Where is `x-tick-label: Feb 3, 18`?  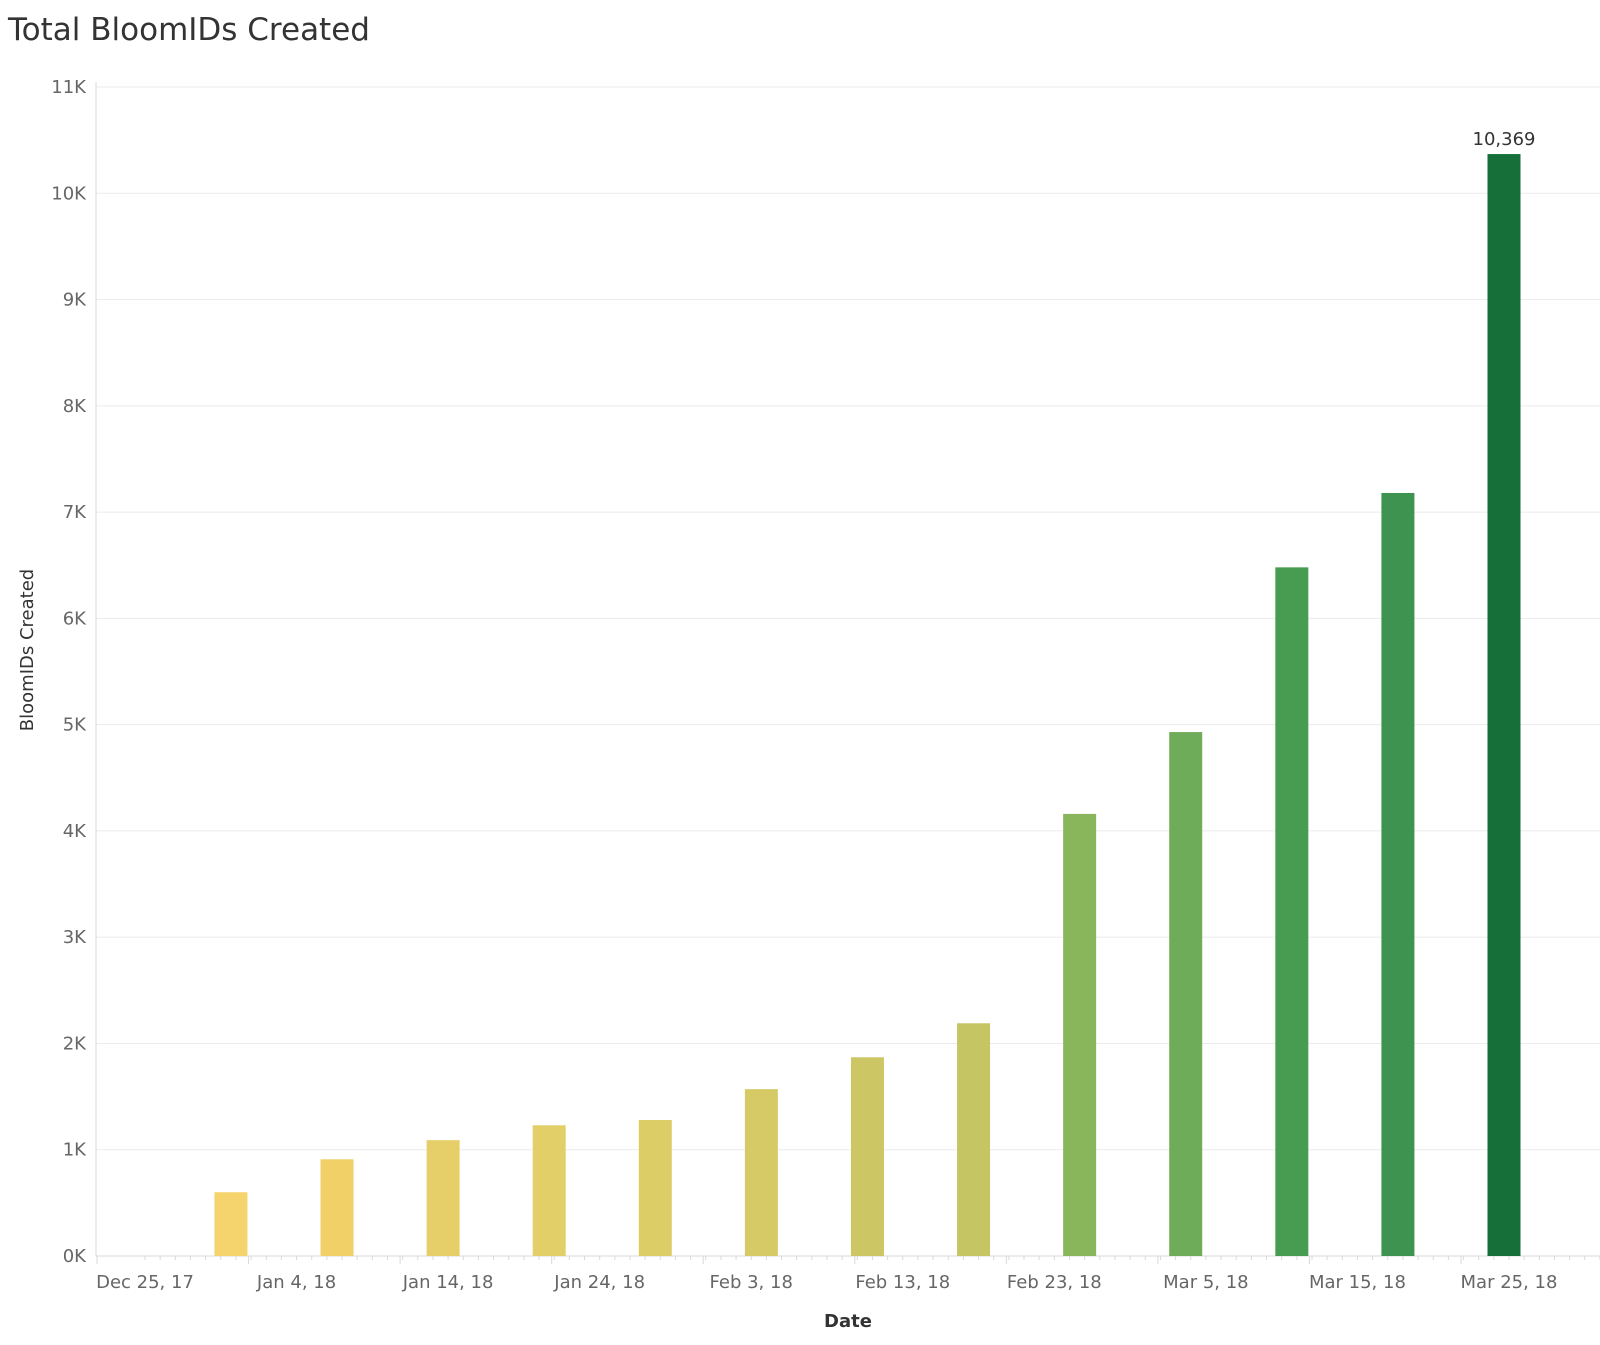
x-tick-label: Feb 3, 18 is located at coordinates (751, 1282).